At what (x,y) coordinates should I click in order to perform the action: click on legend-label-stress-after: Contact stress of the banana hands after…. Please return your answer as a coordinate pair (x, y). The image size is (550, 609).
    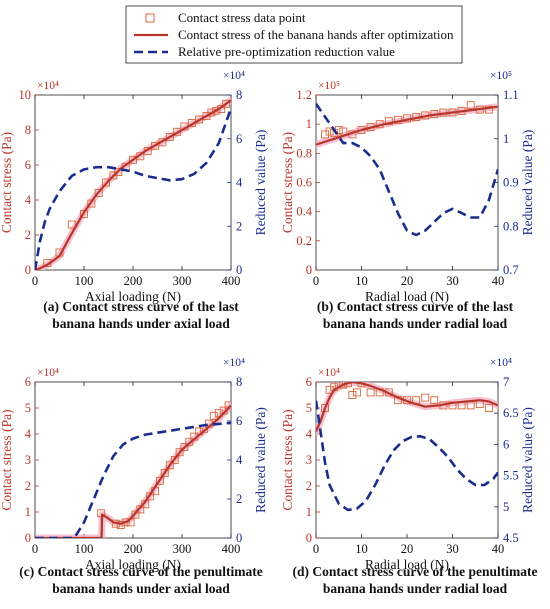
    Looking at the image, I should click on (316, 34).